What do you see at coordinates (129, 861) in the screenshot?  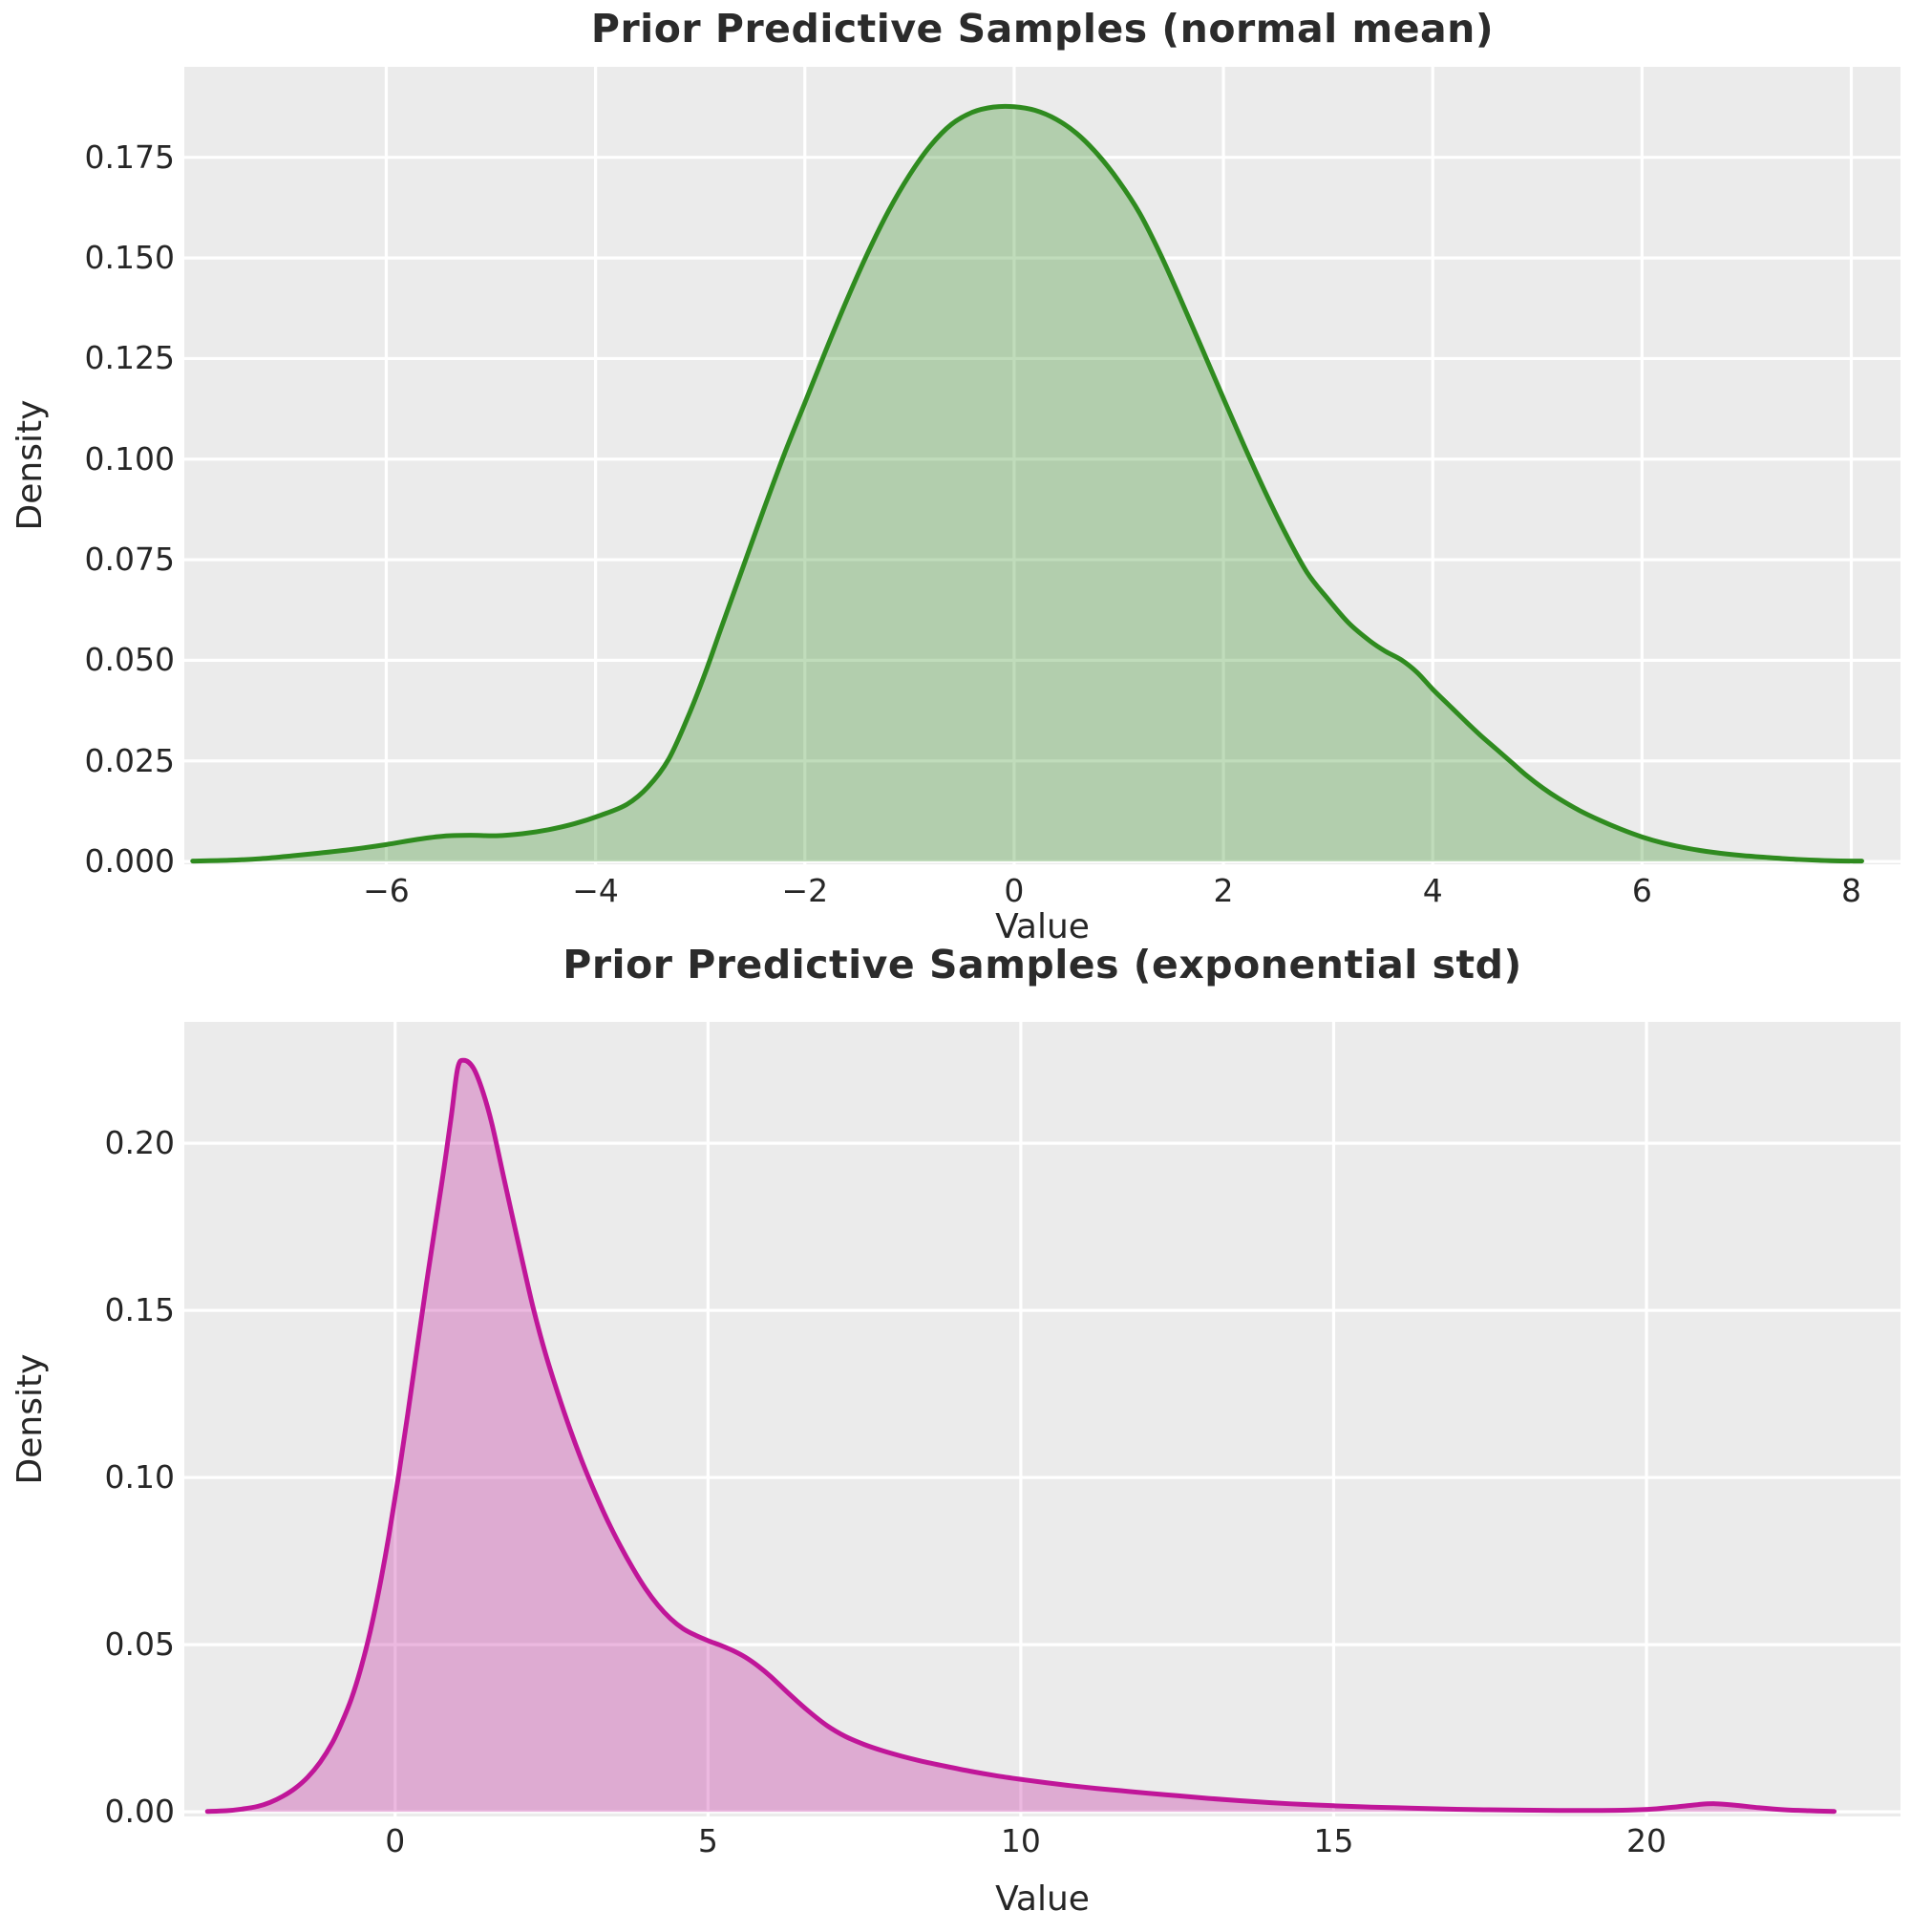 I see `y-tick-label: 0.000` at bounding box center [129, 861].